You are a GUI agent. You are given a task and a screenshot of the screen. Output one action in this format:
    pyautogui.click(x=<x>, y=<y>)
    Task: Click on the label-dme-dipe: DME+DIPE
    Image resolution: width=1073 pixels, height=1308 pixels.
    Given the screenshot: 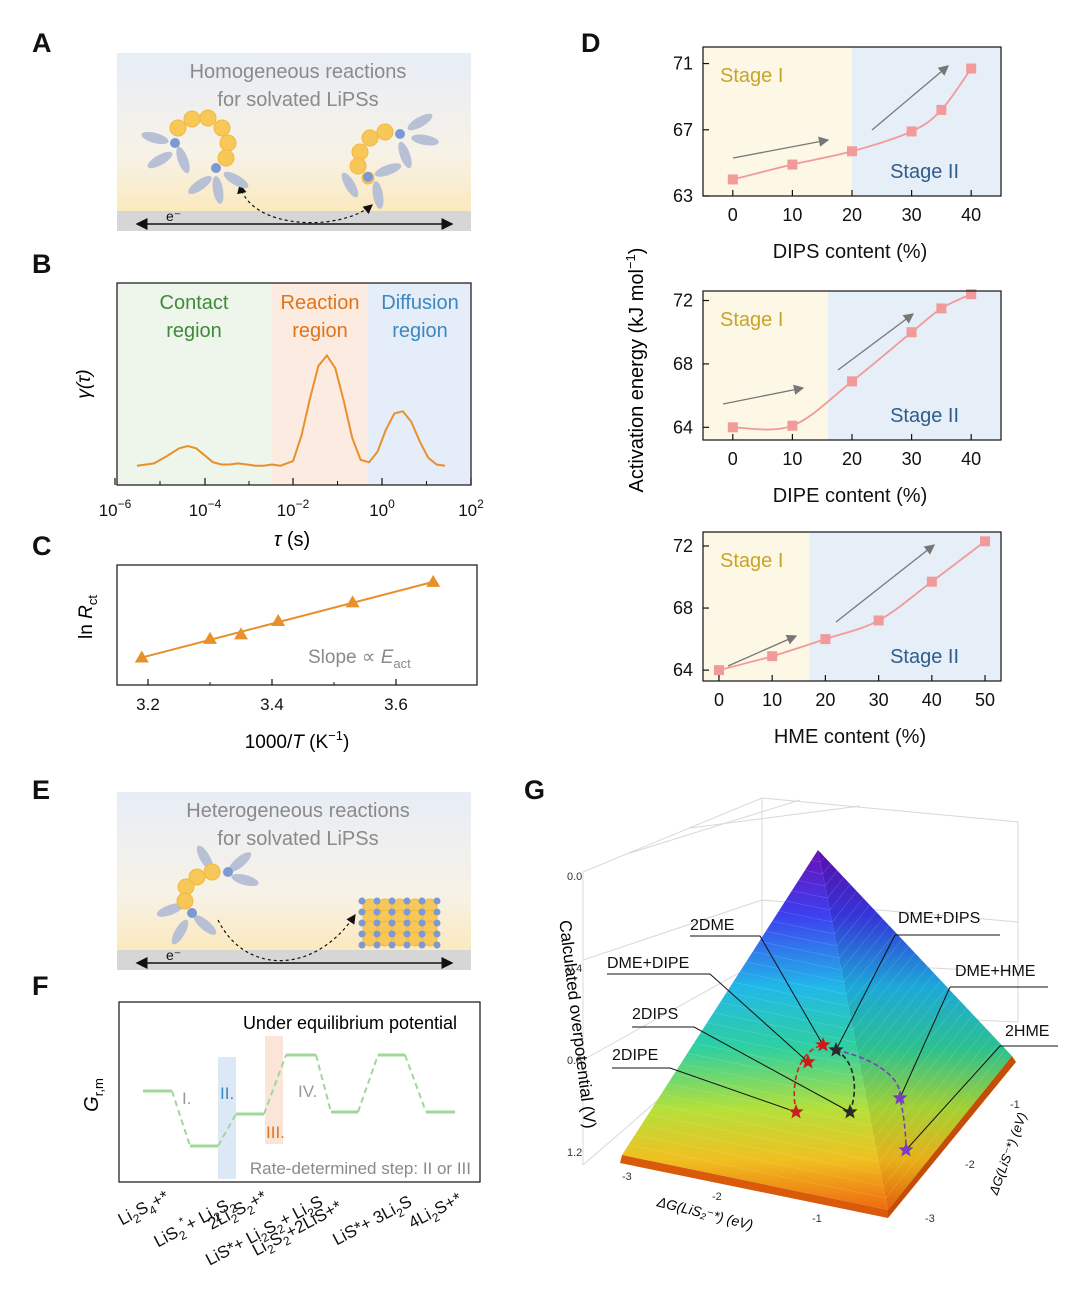 What is the action you would take?
    pyautogui.click(x=648, y=963)
    